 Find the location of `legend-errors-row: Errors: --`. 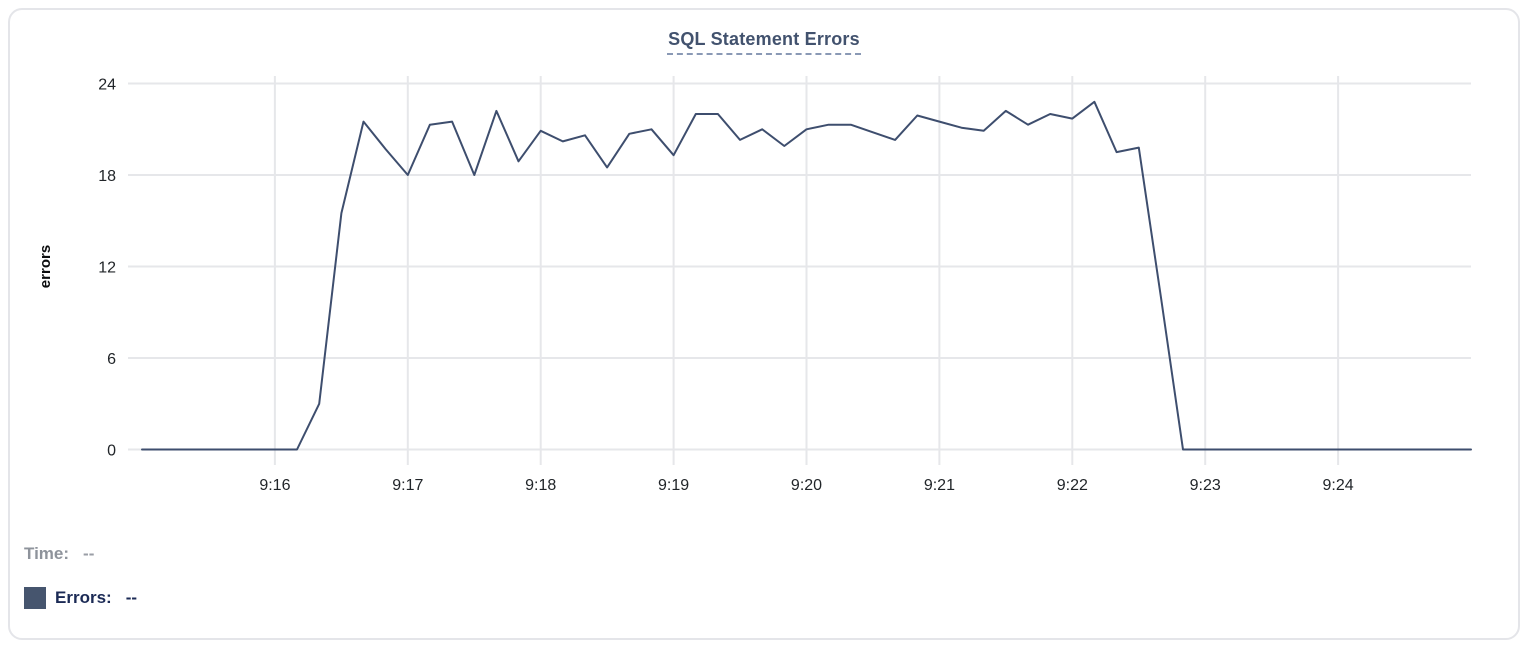

legend-errors-row: Errors: -- is located at coordinates (80, 598).